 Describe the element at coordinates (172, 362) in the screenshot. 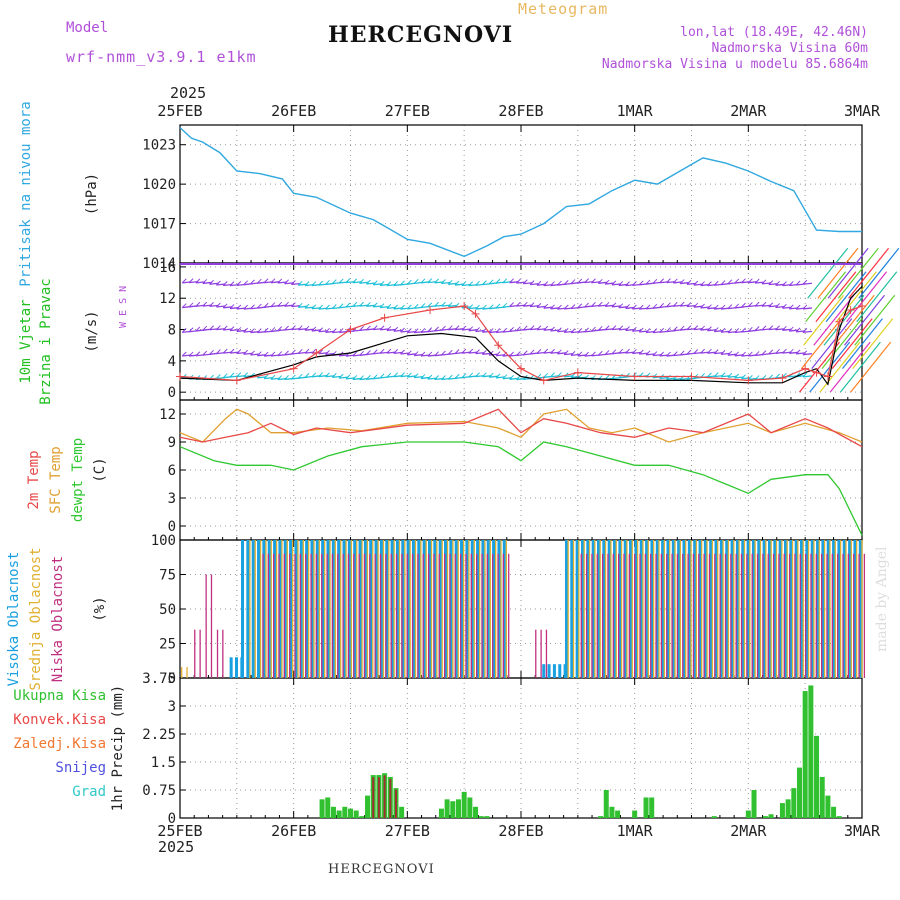

I see `y-tick-label: 4` at that location.